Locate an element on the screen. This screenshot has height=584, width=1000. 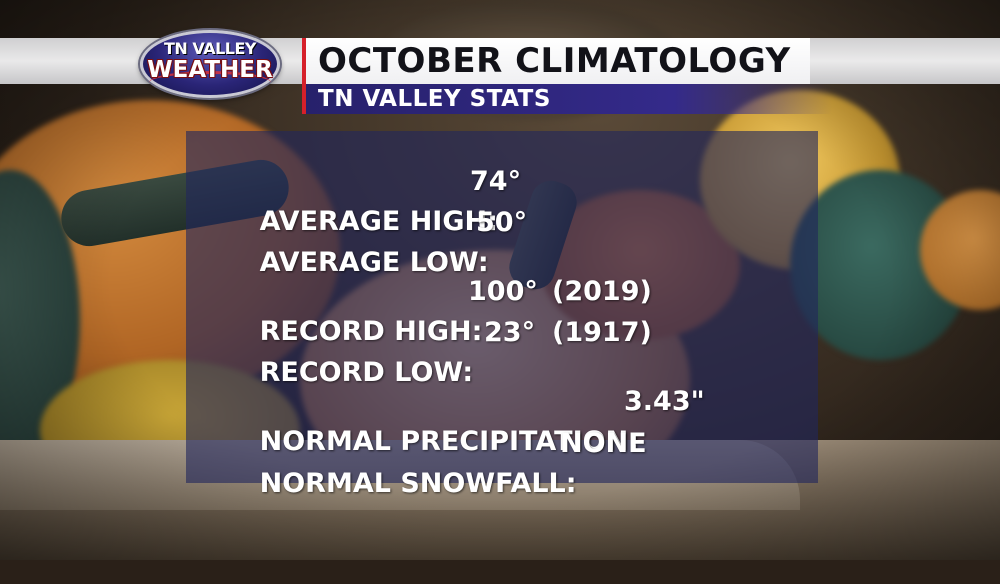
stat-record-low: RECORD LOW: 23° (1917) is located at coordinates (437, 350).